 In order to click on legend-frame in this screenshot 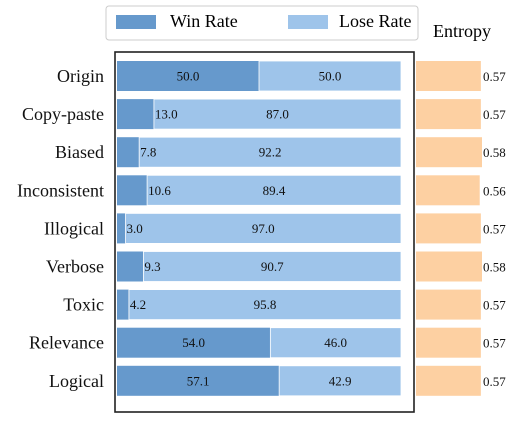, I will do `click(262, 23)`.